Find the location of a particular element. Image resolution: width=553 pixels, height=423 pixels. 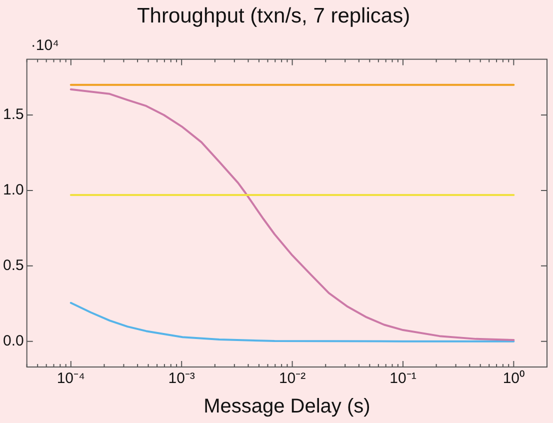

y-tick-label: 1.5 is located at coordinates (13, 115).